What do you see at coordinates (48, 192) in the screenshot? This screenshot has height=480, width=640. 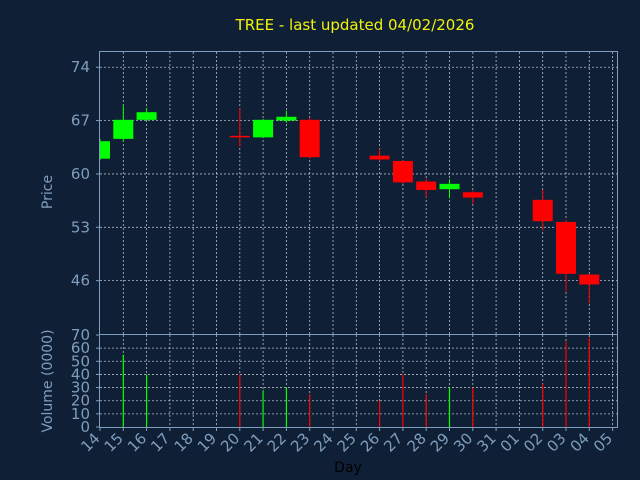 I see `price-axis-label: Price` at bounding box center [48, 192].